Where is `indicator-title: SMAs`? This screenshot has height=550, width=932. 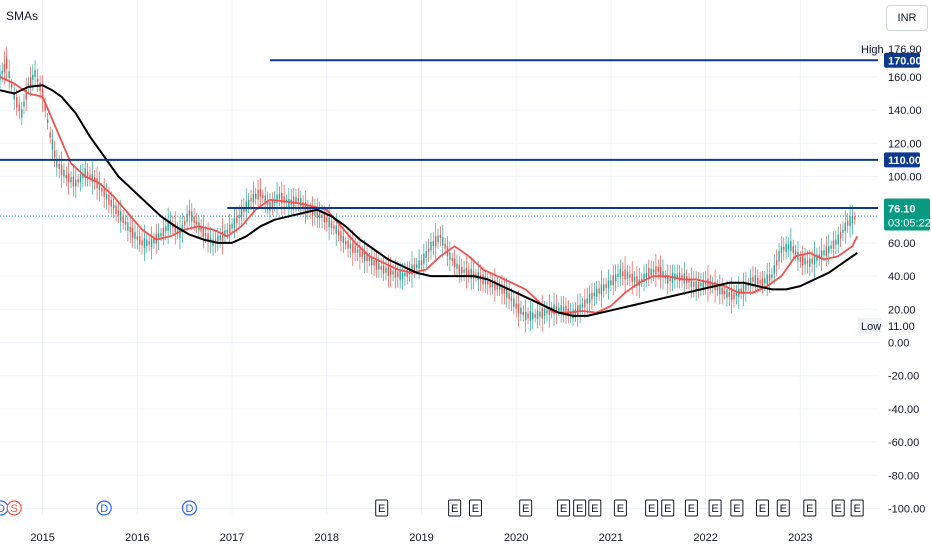 indicator-title: SMAs is located at coordinates (22, 16).